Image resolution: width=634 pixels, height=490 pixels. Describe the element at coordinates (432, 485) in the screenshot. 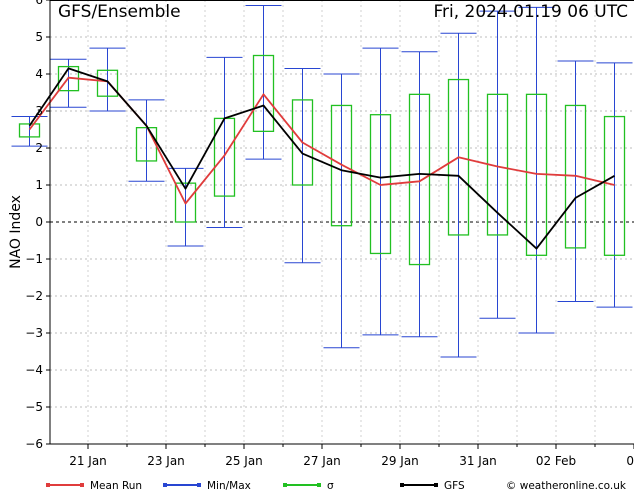

I see `legend-item: GFS` at that location.